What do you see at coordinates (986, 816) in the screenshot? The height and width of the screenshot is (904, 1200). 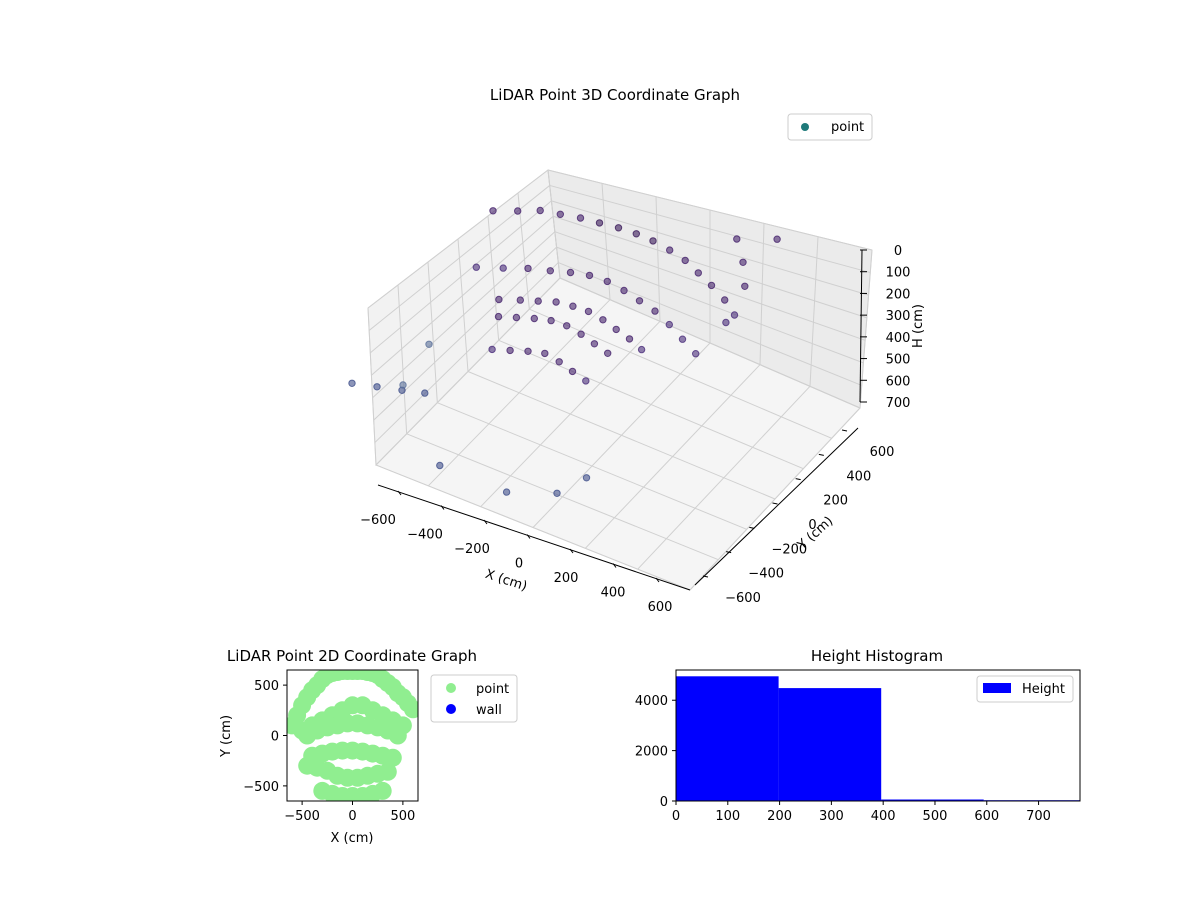 I see `x-tick-label-histogram: 600` at bounding box center [986, 816].